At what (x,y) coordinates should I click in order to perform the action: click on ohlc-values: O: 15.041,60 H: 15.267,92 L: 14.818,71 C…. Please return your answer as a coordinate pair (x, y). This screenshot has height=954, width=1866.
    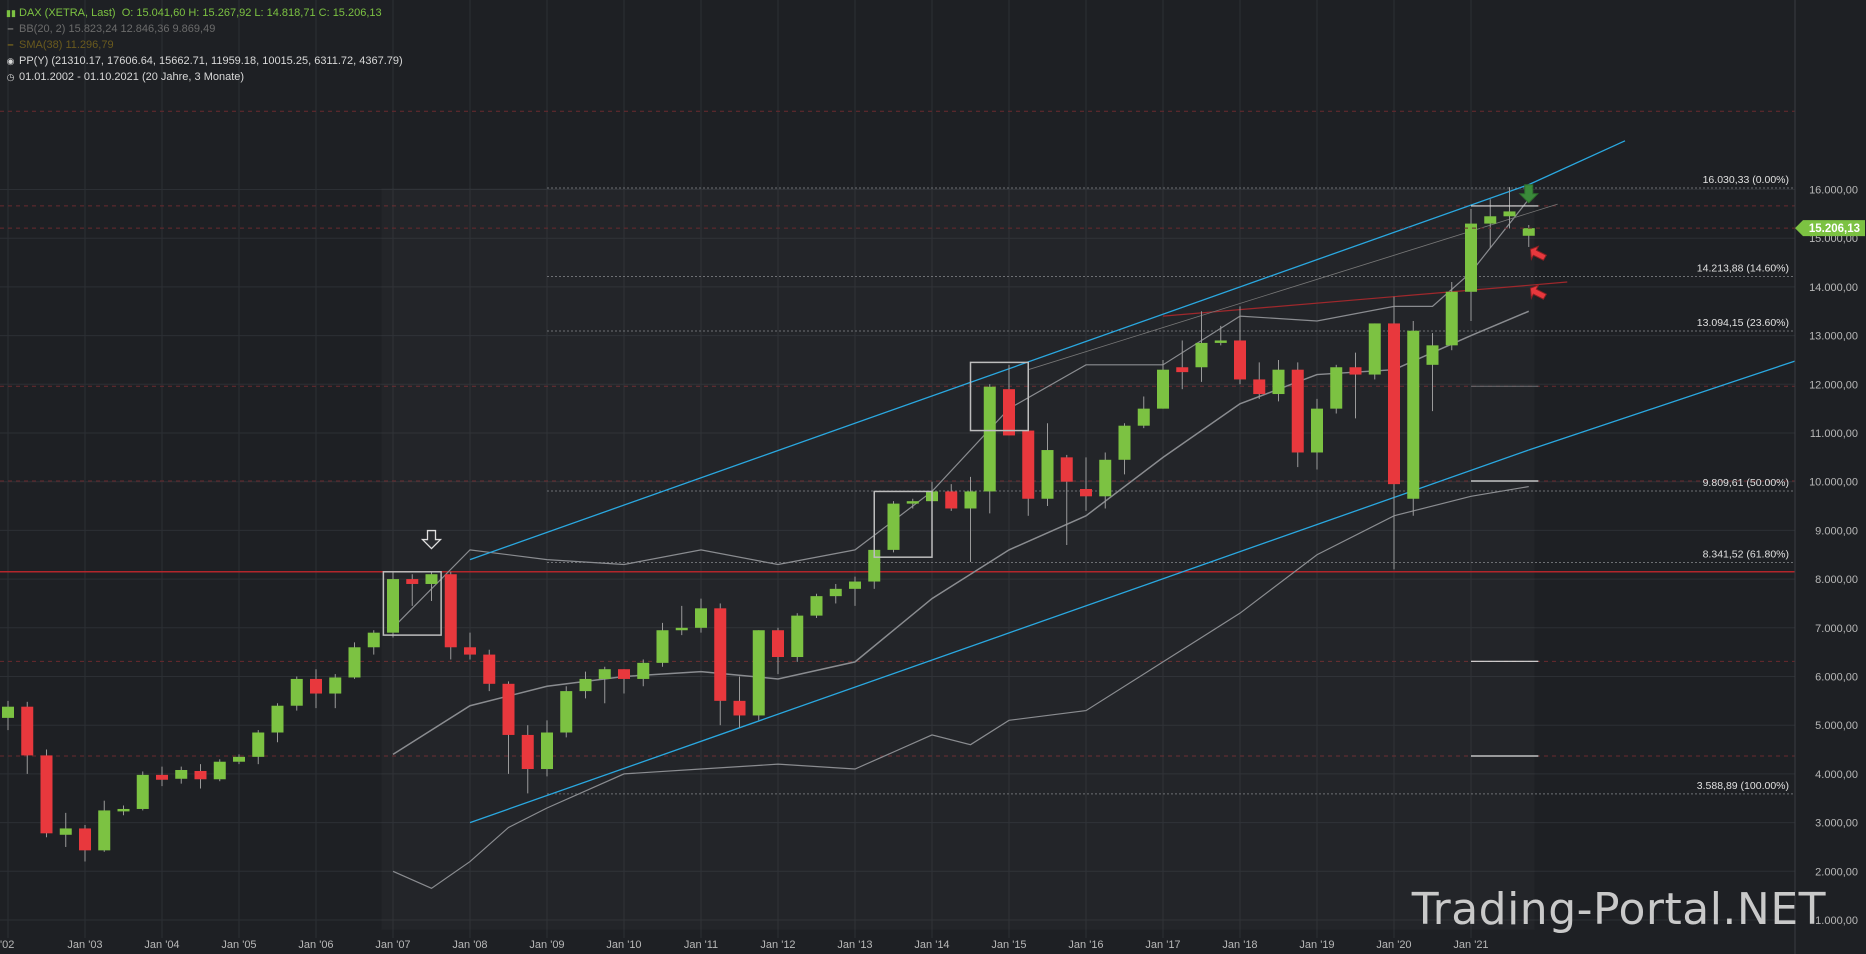
    Looking at the image, I should click on (251, 13).